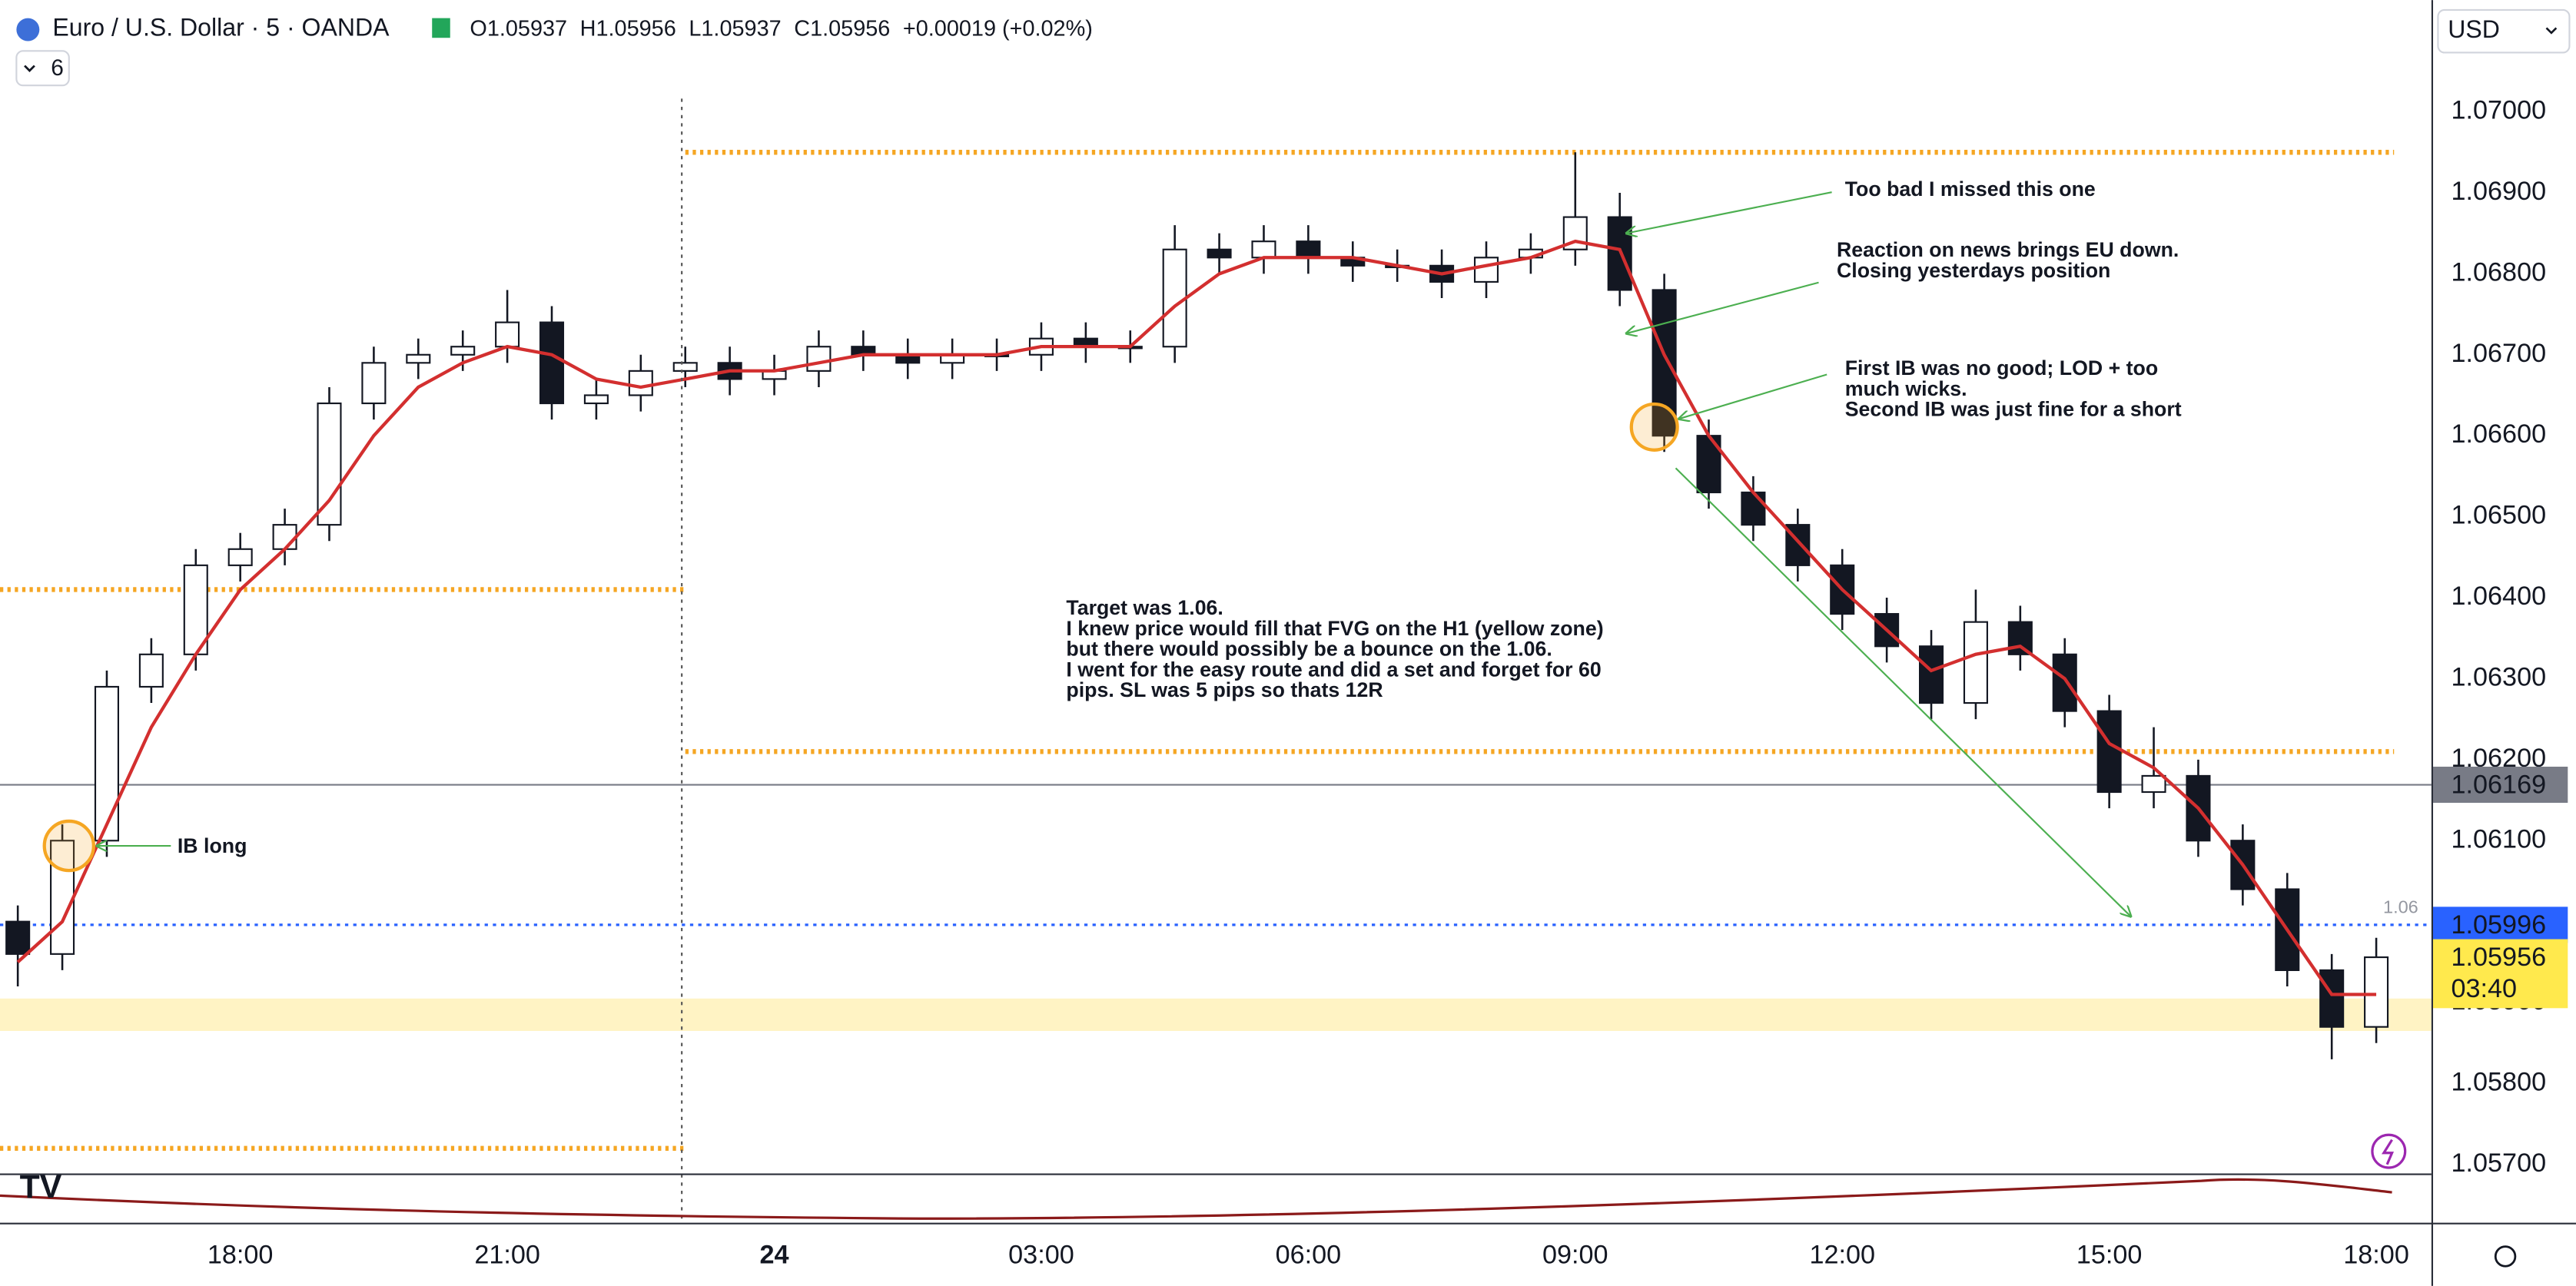  Describe the element at coordinates (588, 28) in the screenshot. I see `ohlc-label: H` at that location.